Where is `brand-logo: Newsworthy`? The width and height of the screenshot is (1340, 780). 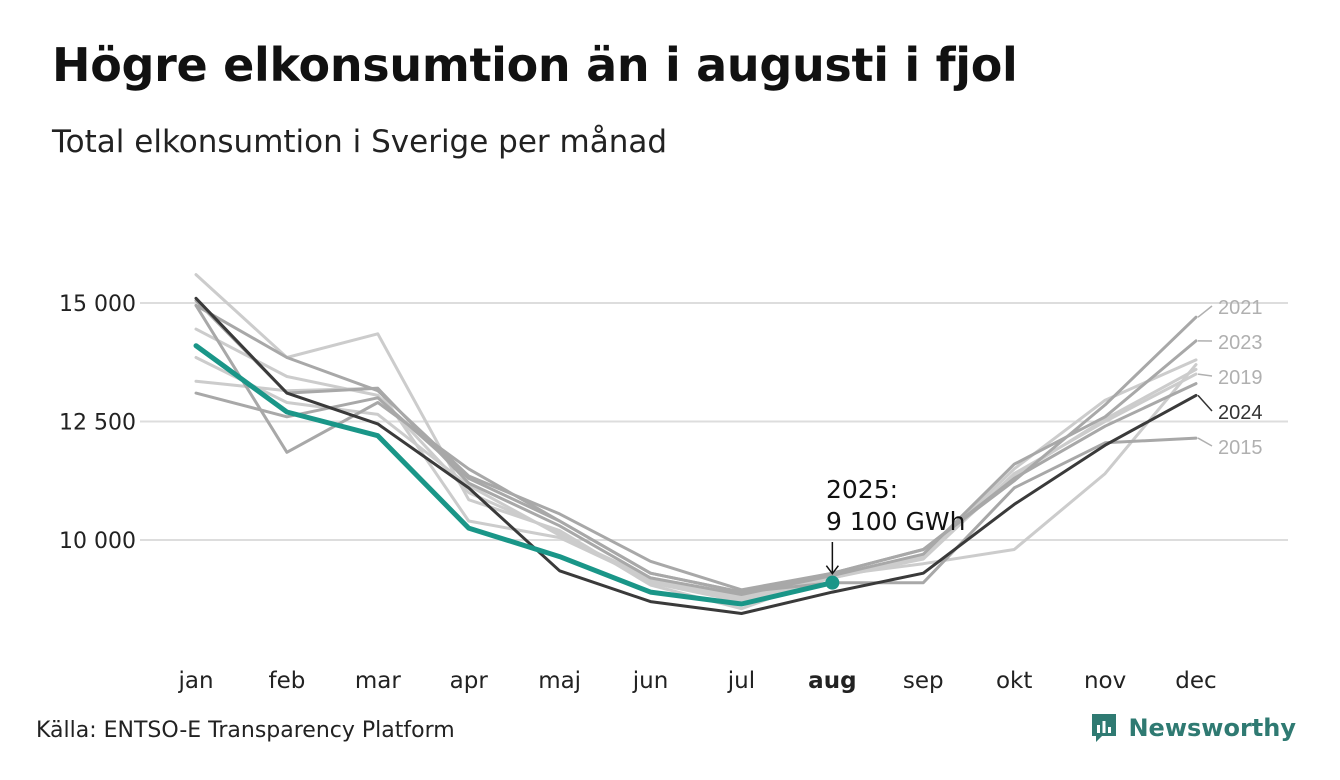
brand-logo: Newsworthy is located at coordinates (1193, 728).